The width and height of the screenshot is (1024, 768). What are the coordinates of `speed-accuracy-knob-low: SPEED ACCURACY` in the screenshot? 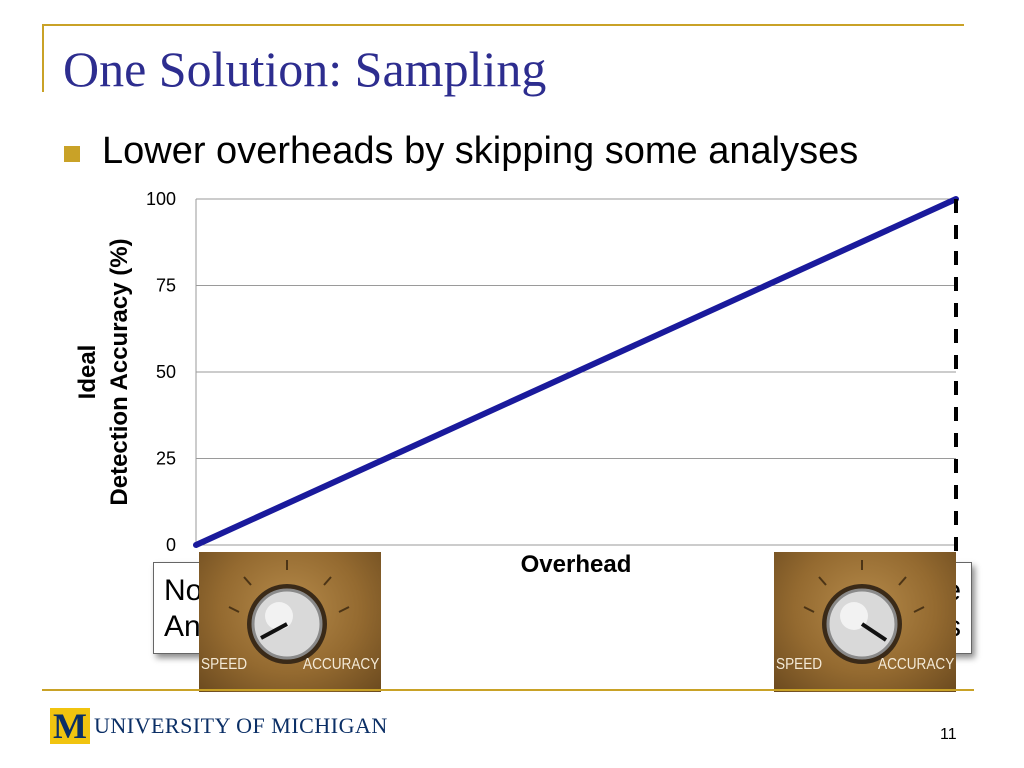 It's located at (290, 622).